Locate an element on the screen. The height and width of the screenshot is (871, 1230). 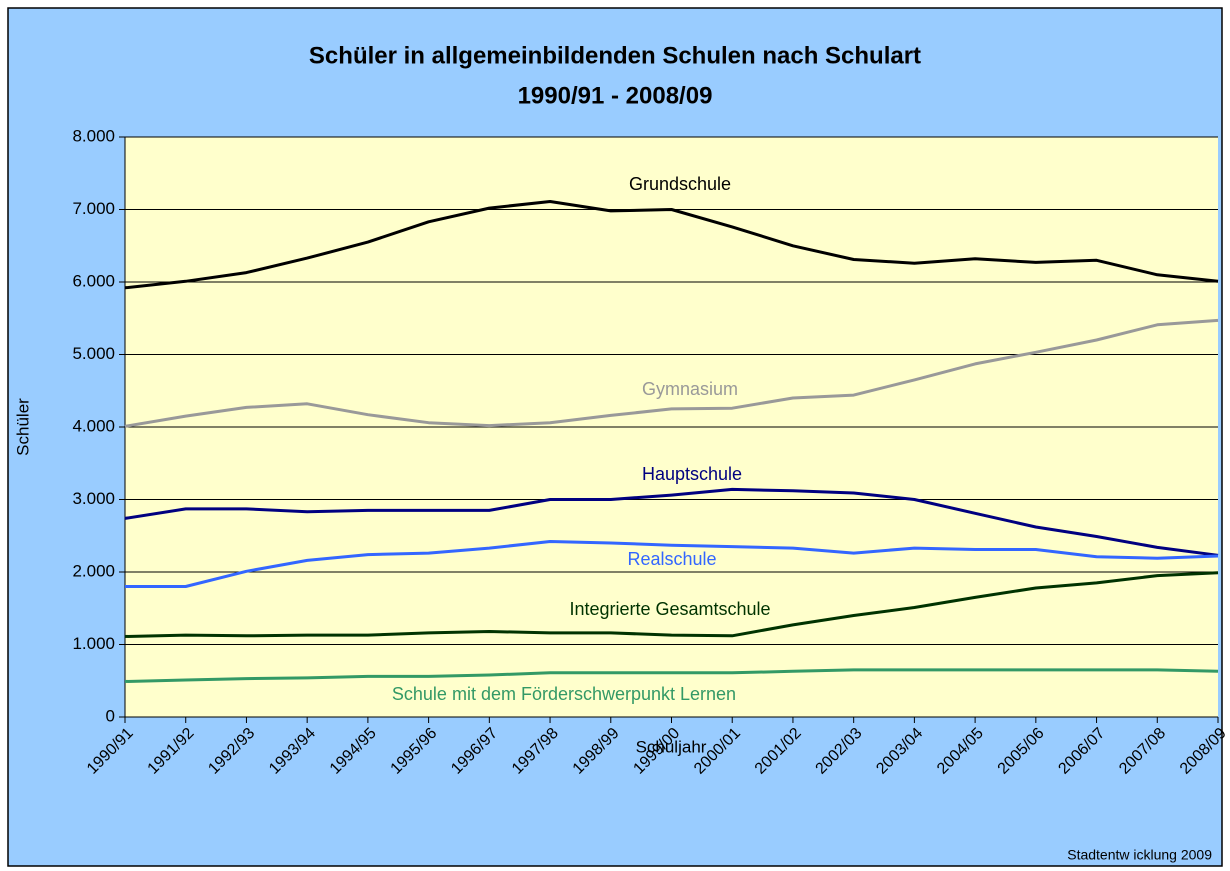
series-label: Schule mit dem Förderschwerpunkt Lernen is located at coordinates (564, 694).